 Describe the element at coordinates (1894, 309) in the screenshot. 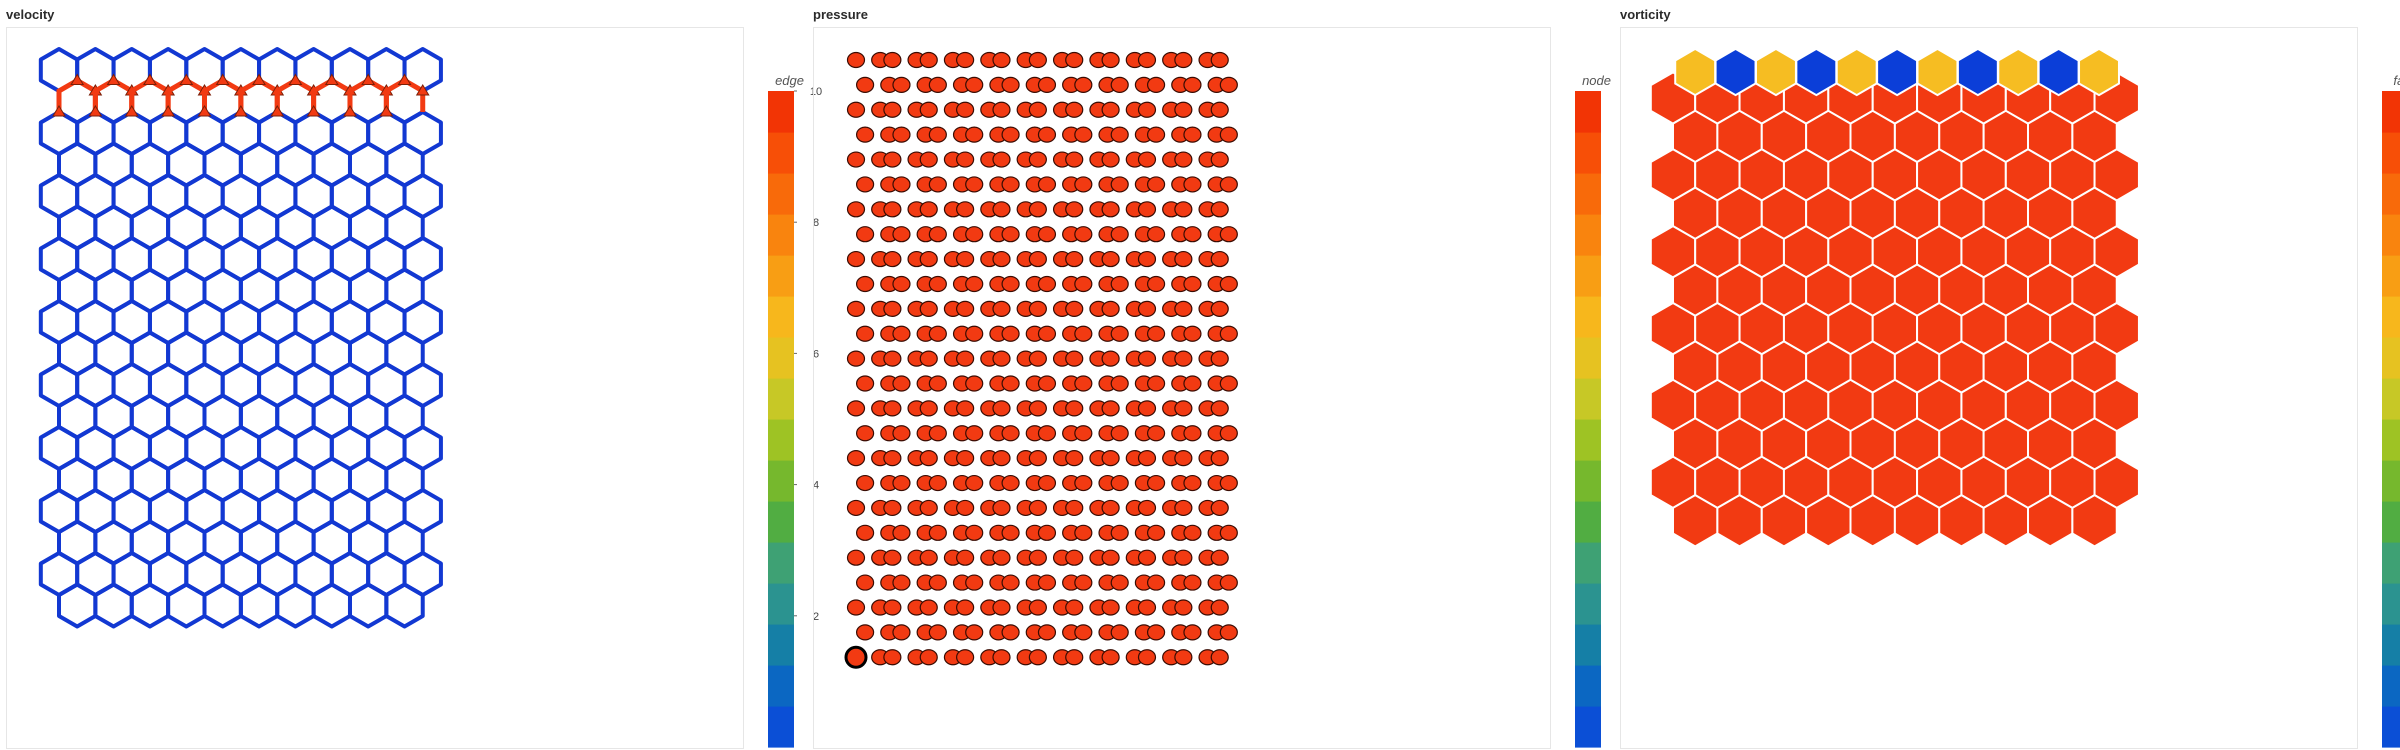

I see `hex-face-mesh` at that location.